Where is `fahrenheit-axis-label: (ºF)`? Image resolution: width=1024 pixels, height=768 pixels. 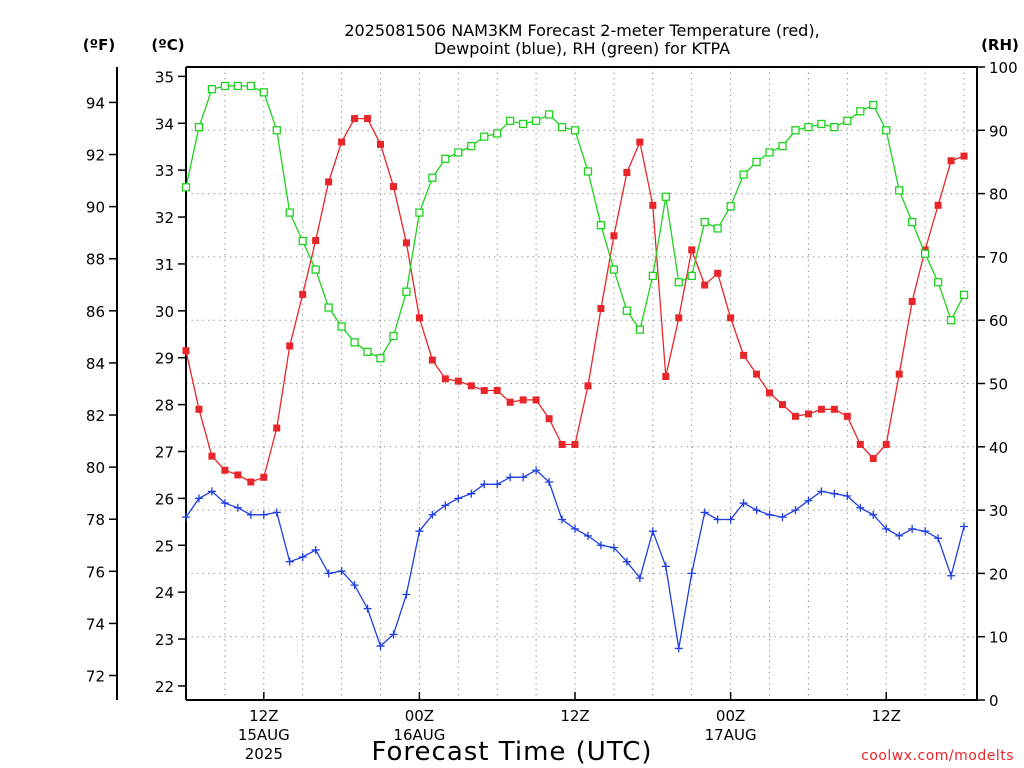 fahrenheit-axis-label: (ºF) is located at coordinates (99, 45).